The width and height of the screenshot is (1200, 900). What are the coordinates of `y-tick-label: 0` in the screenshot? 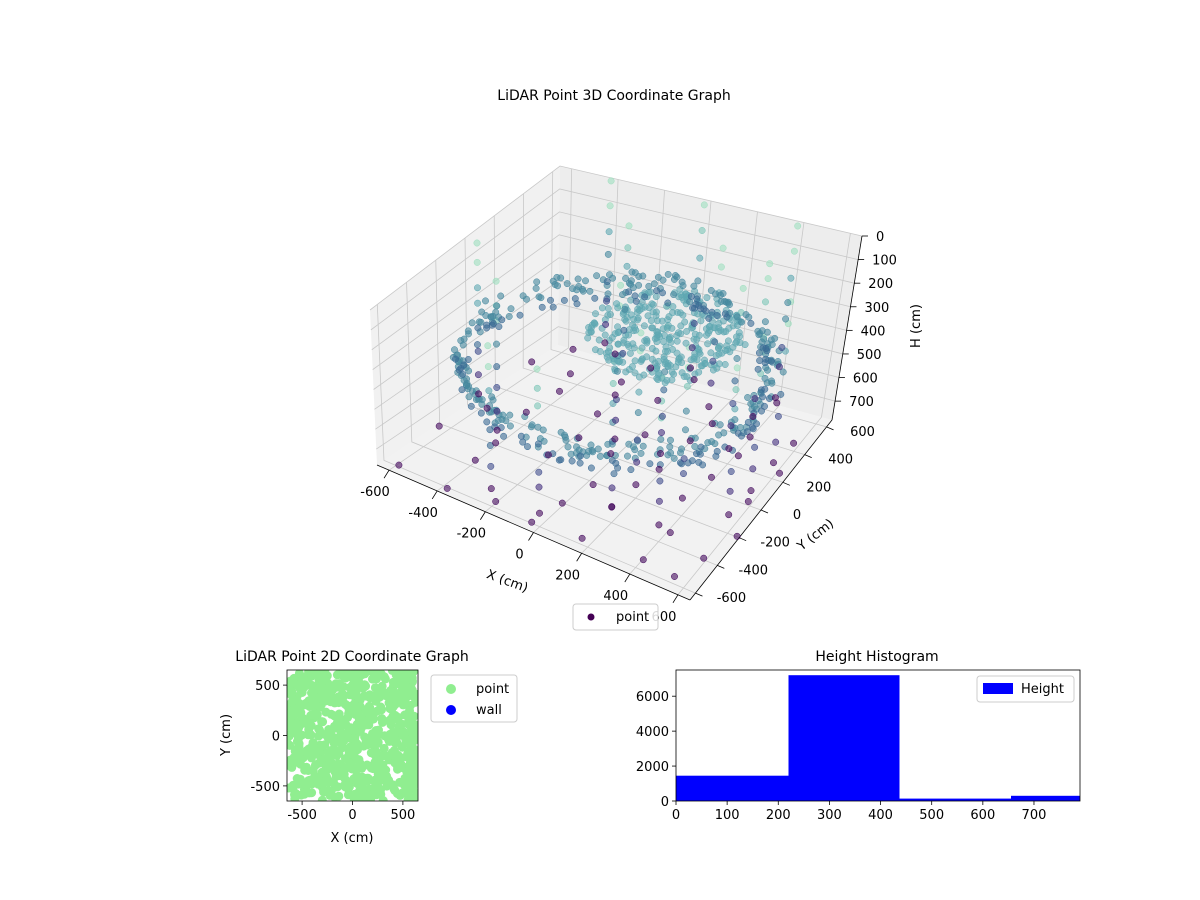 It's located at (665, 802).